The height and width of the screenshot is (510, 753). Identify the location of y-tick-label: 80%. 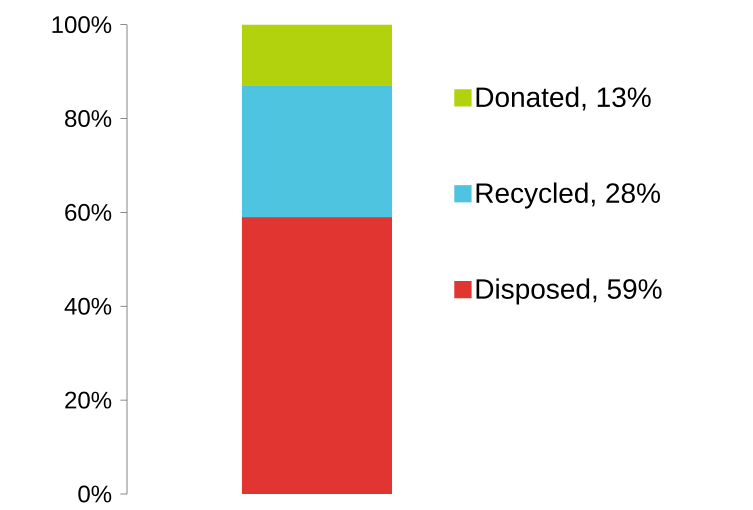
(88, 118).